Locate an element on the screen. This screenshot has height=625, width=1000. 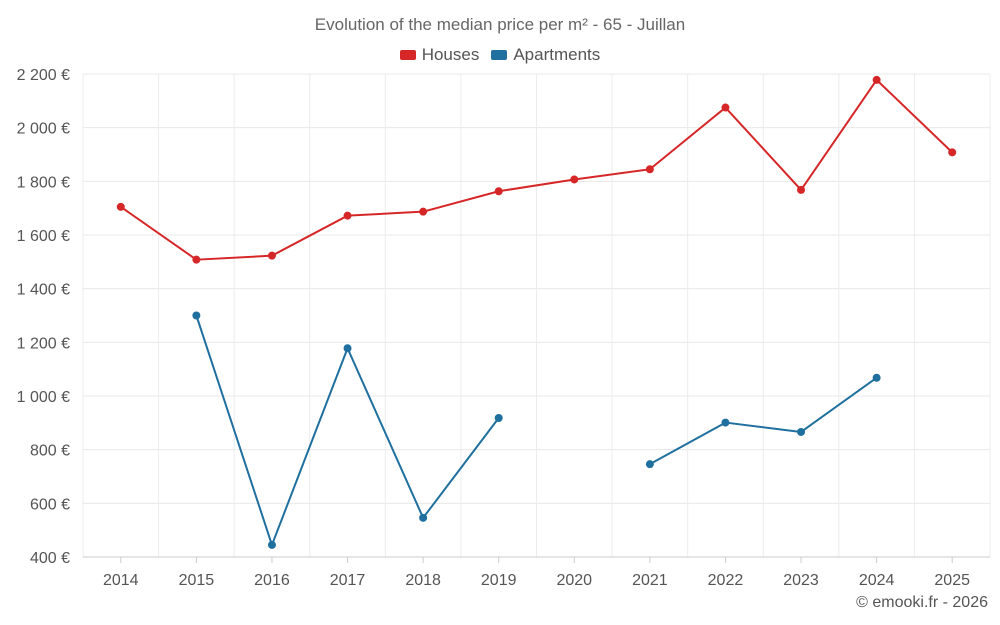
data-point-houses-2018 is located at coordinates (423, 211).